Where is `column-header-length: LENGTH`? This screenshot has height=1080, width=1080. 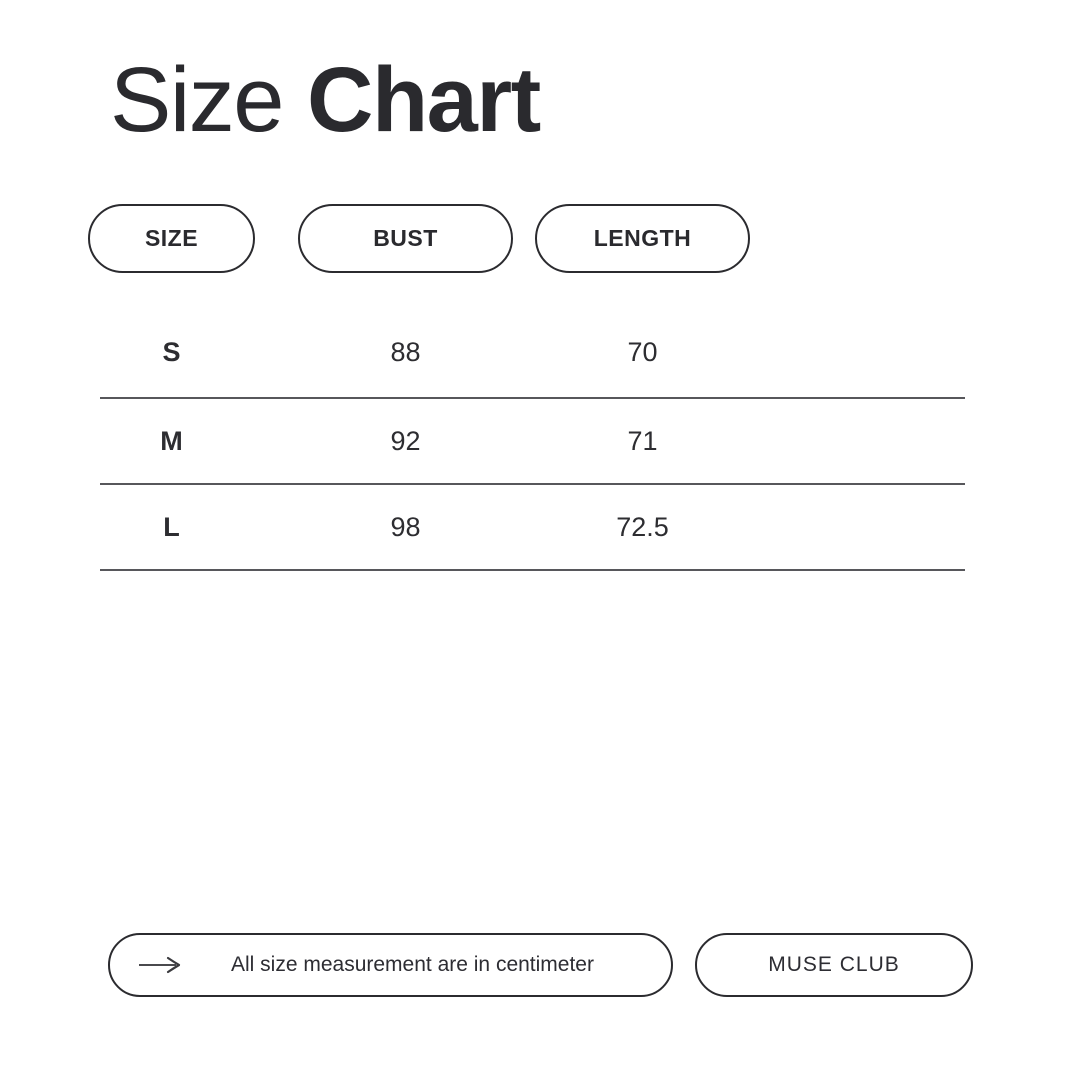 column-header-length: LENGTH is located at coordinates (642, 238).